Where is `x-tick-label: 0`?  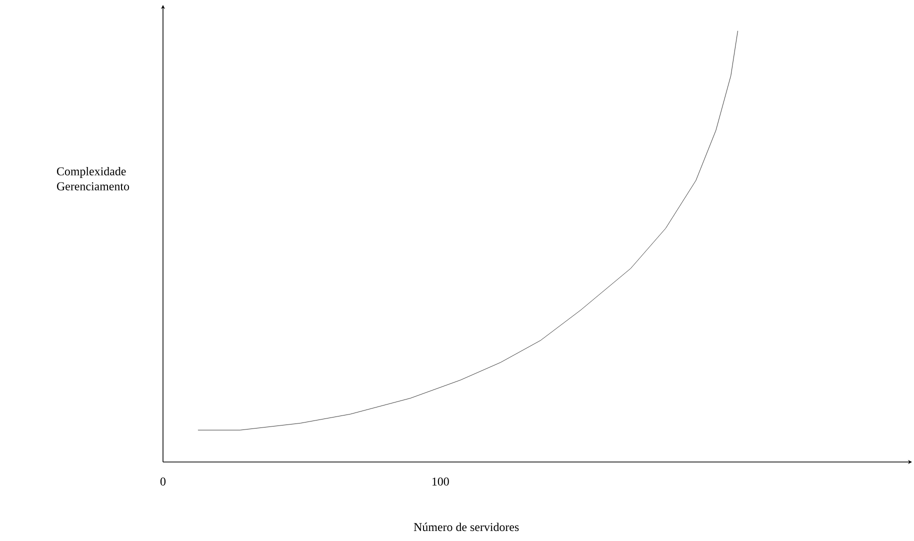
x-tick-label: 0 is located at coordinates (163, 482).